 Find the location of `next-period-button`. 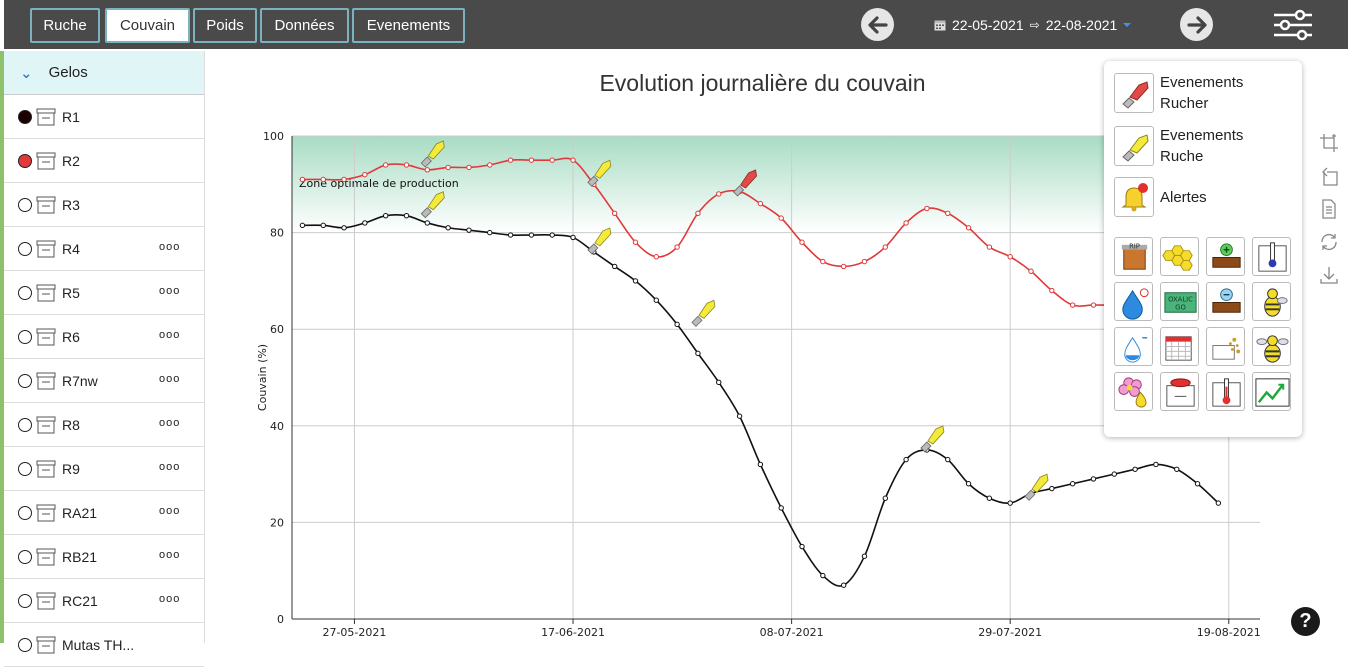

next-period-button is located at coordinates (1196, 24).